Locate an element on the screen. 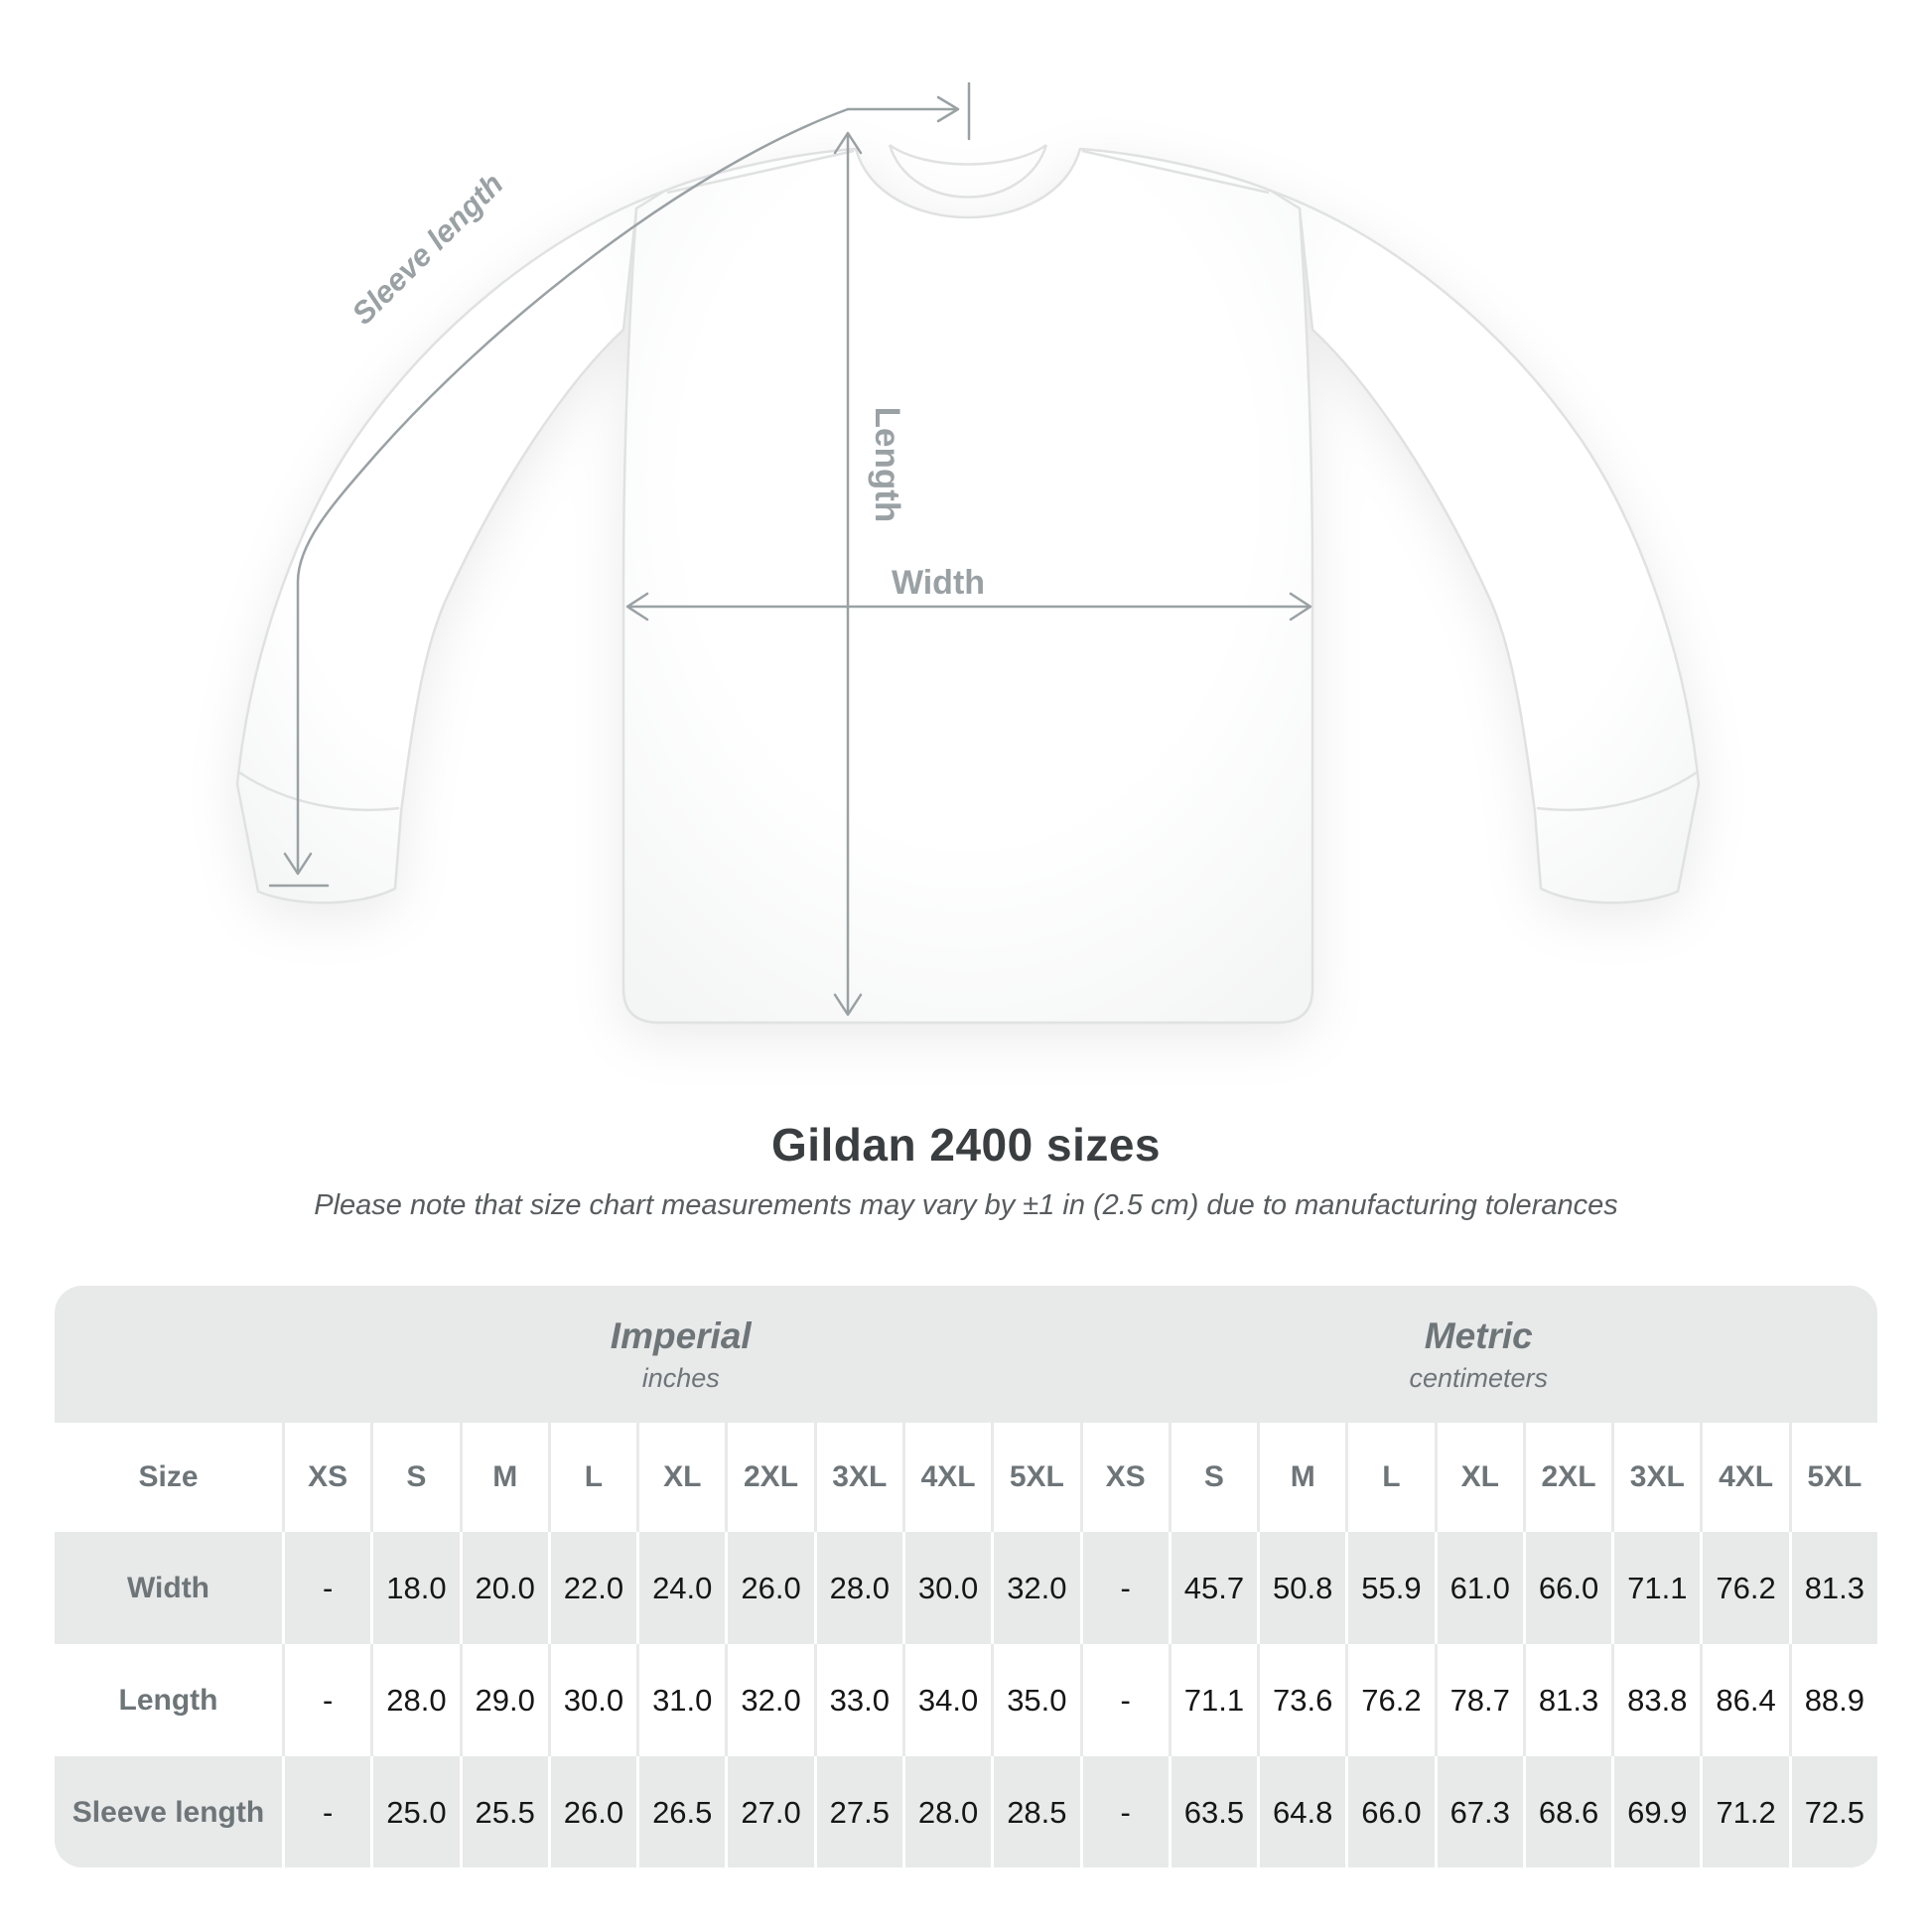 The image size is (1932, 1932). value-cell: 28.5 is located at coordinates (1035, 1812).